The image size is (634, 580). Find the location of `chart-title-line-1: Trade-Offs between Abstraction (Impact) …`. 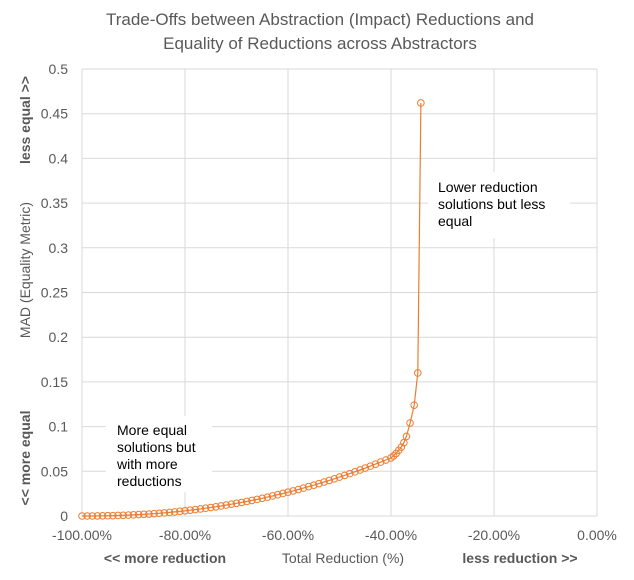

chart-title-line-1: Trade-Offs between Abstraction (Impact) … is located at coordinates (320, 19).